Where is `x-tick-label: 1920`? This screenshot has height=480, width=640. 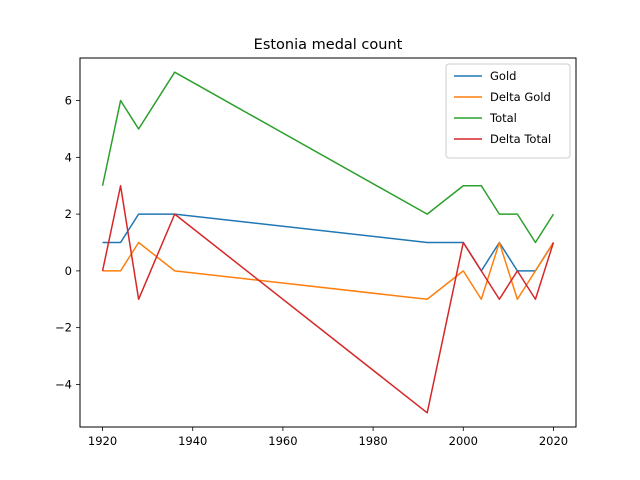
x-tick-label: 1920 is located at coordinates (102, 441).